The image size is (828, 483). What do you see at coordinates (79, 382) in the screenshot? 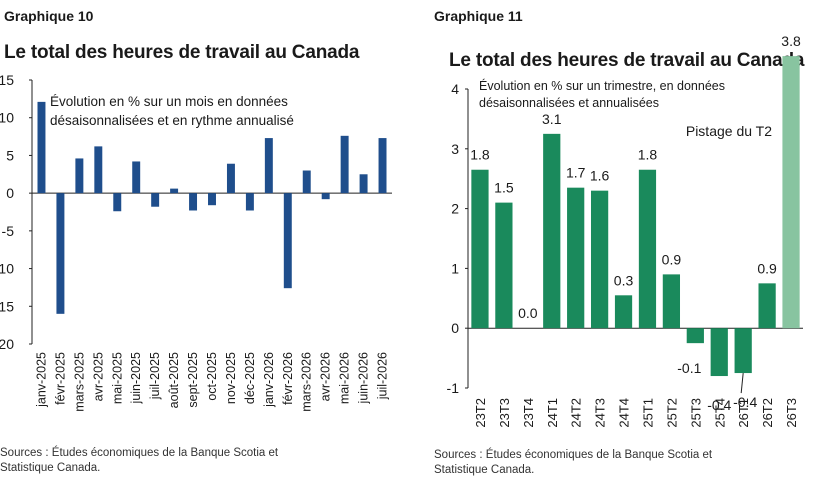
I see `chart1-x-tick-label: mars-2025` at bounding box center [79, 382].